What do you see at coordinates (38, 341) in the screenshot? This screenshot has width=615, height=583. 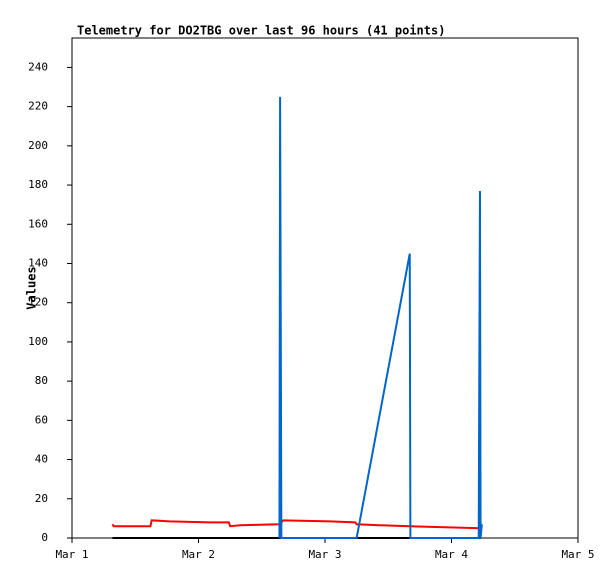 I see `y-tick-label: 100` at bounding box center [38, 341].